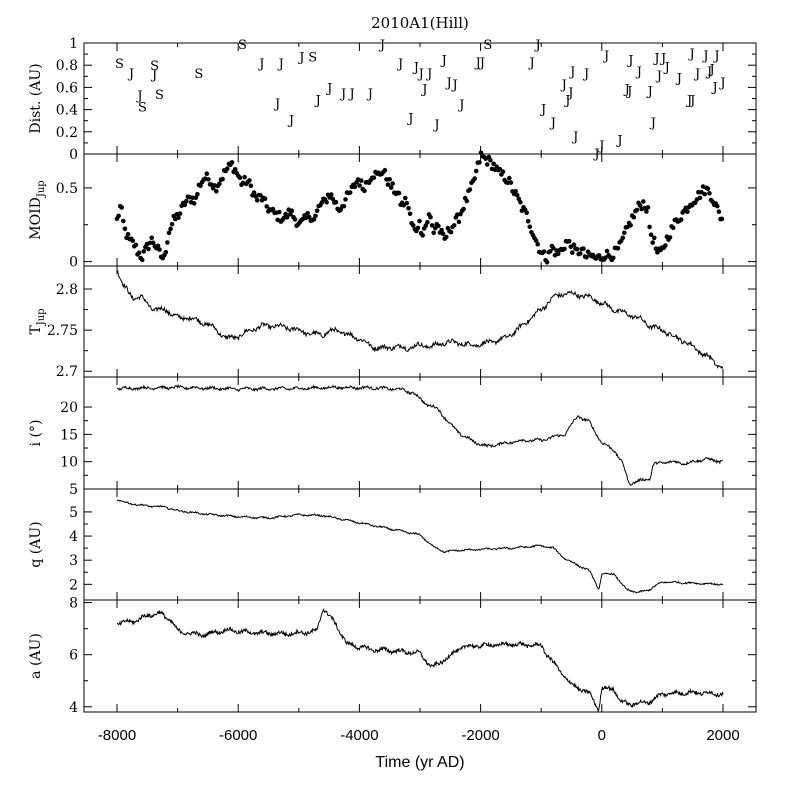 The image size is (797, 797). What do you see at coordinates (69, 408) in the screenshot?
I see `y-tick-label: 20` at bounding box center [69, 408].